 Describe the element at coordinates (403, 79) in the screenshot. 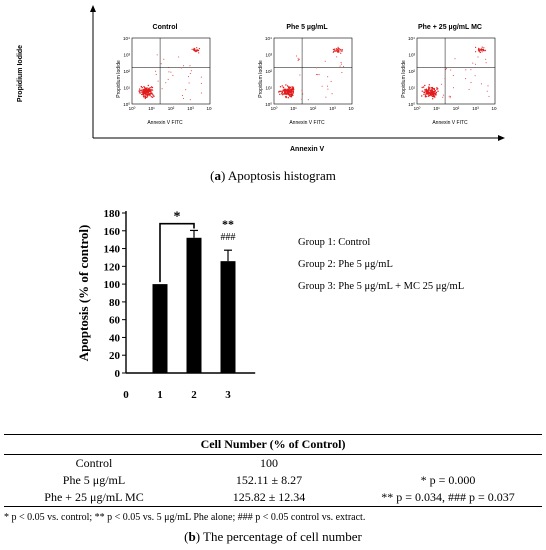

I see `flow-plot-y-label: Propidium Iodide` at that location.